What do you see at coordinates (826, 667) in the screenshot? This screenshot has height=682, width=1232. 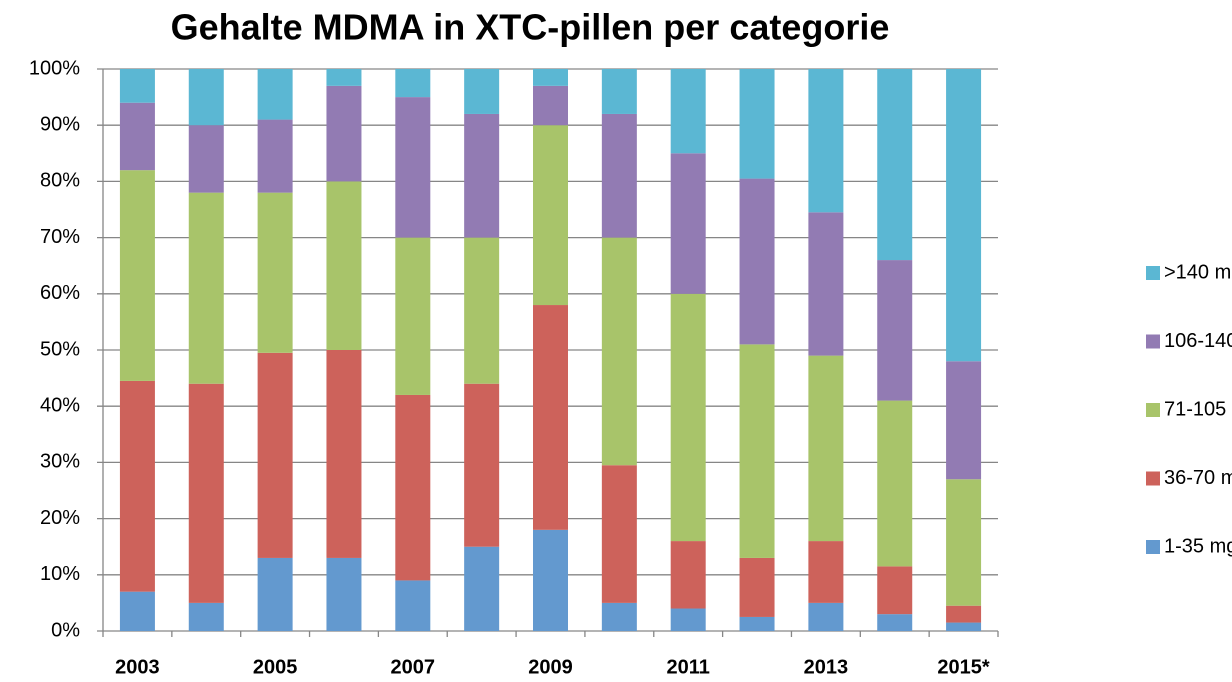 I see `x-tick-label: 2013` at bounding box center [826, 667].